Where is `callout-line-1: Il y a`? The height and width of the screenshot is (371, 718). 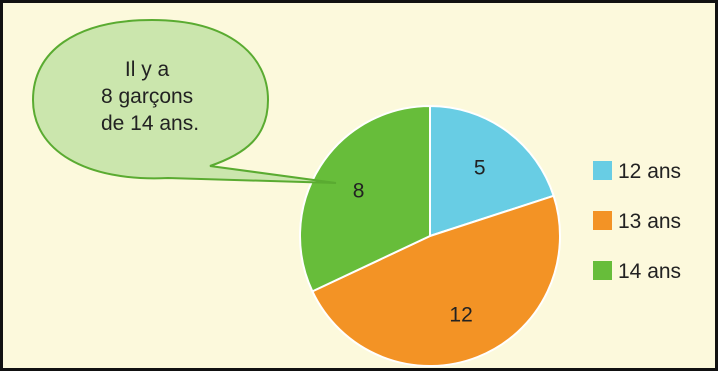 callout-line-1: Il y a is located at coordinates (147, 69).